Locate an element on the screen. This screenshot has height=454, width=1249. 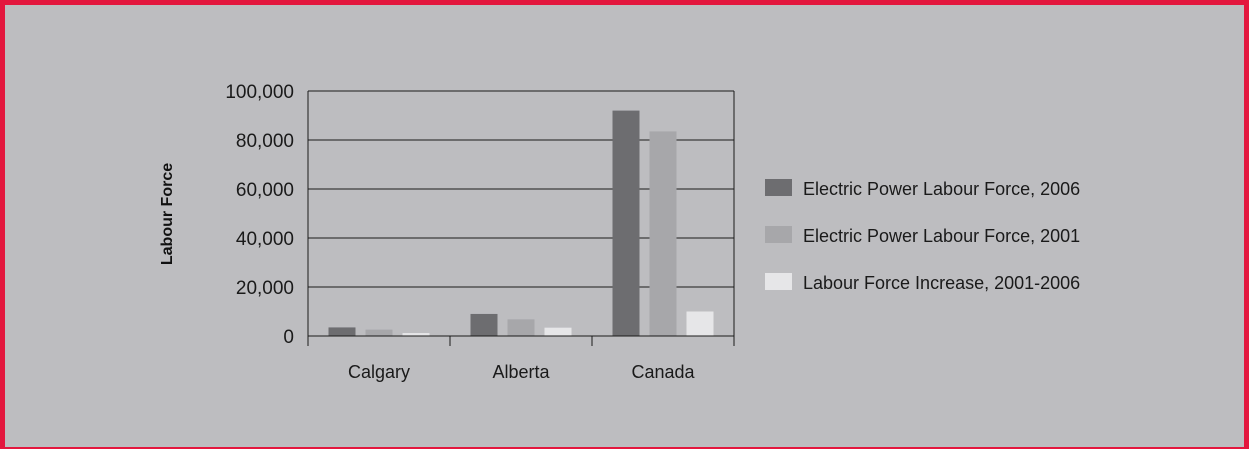
x-tick-label: Canada is located at coordinates (663, 372).